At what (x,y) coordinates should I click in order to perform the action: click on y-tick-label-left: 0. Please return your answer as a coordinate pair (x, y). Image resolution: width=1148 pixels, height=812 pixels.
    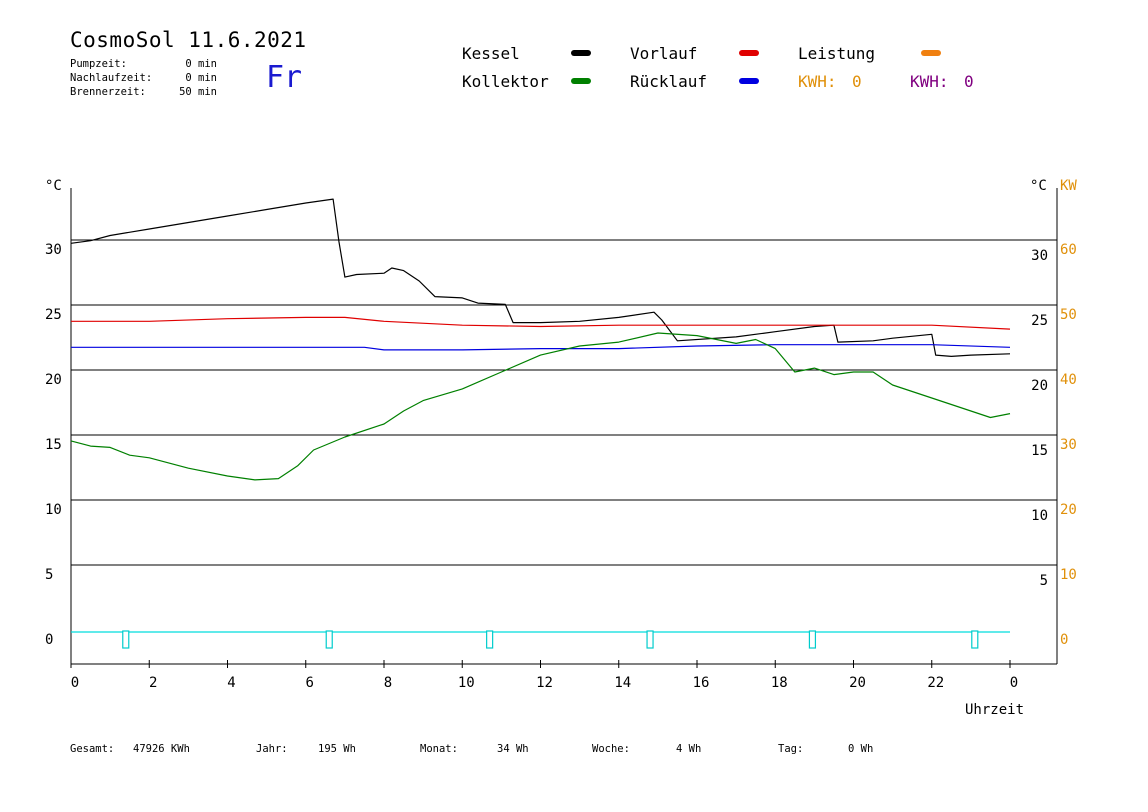
    Looking at the image, I should click on (49, 640).